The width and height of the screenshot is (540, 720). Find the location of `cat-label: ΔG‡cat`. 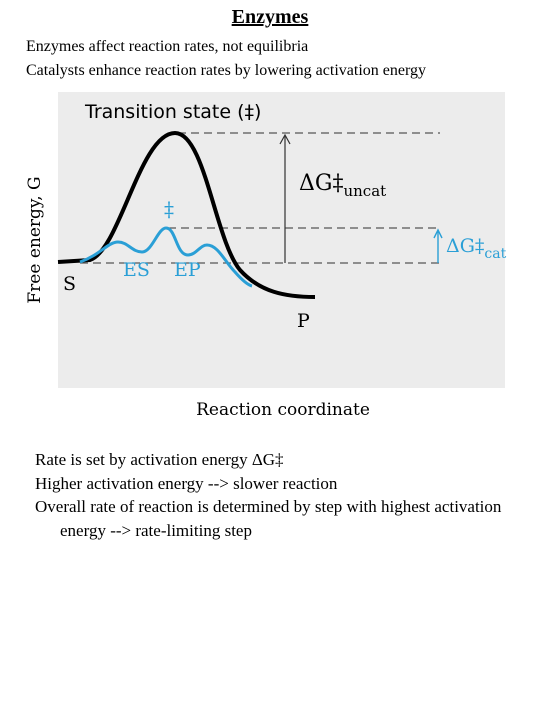

cat-label: ΔG‡cat is located at coordinates (476, 248).